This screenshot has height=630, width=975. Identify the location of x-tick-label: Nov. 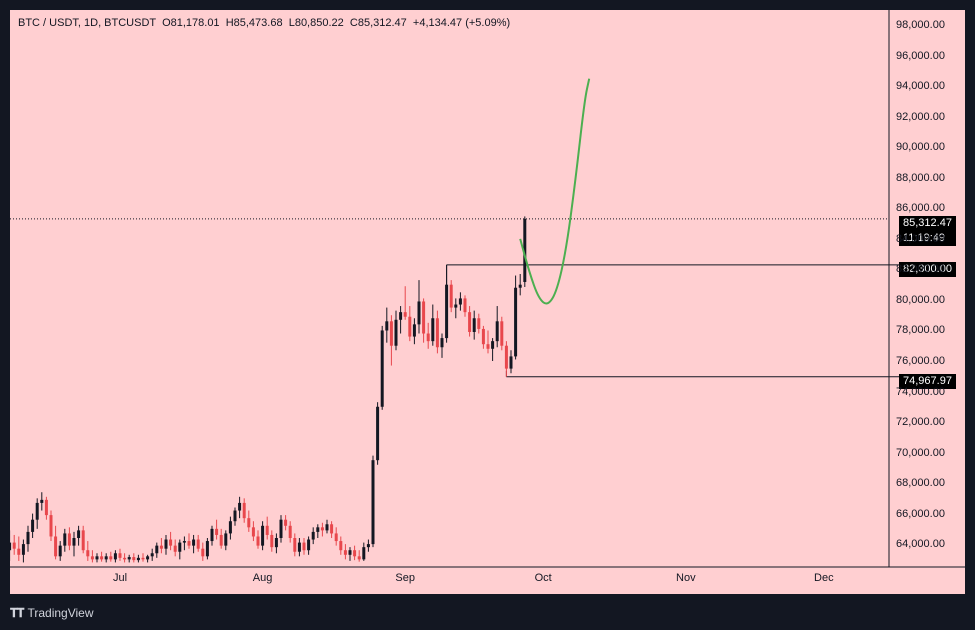
(686, 578).